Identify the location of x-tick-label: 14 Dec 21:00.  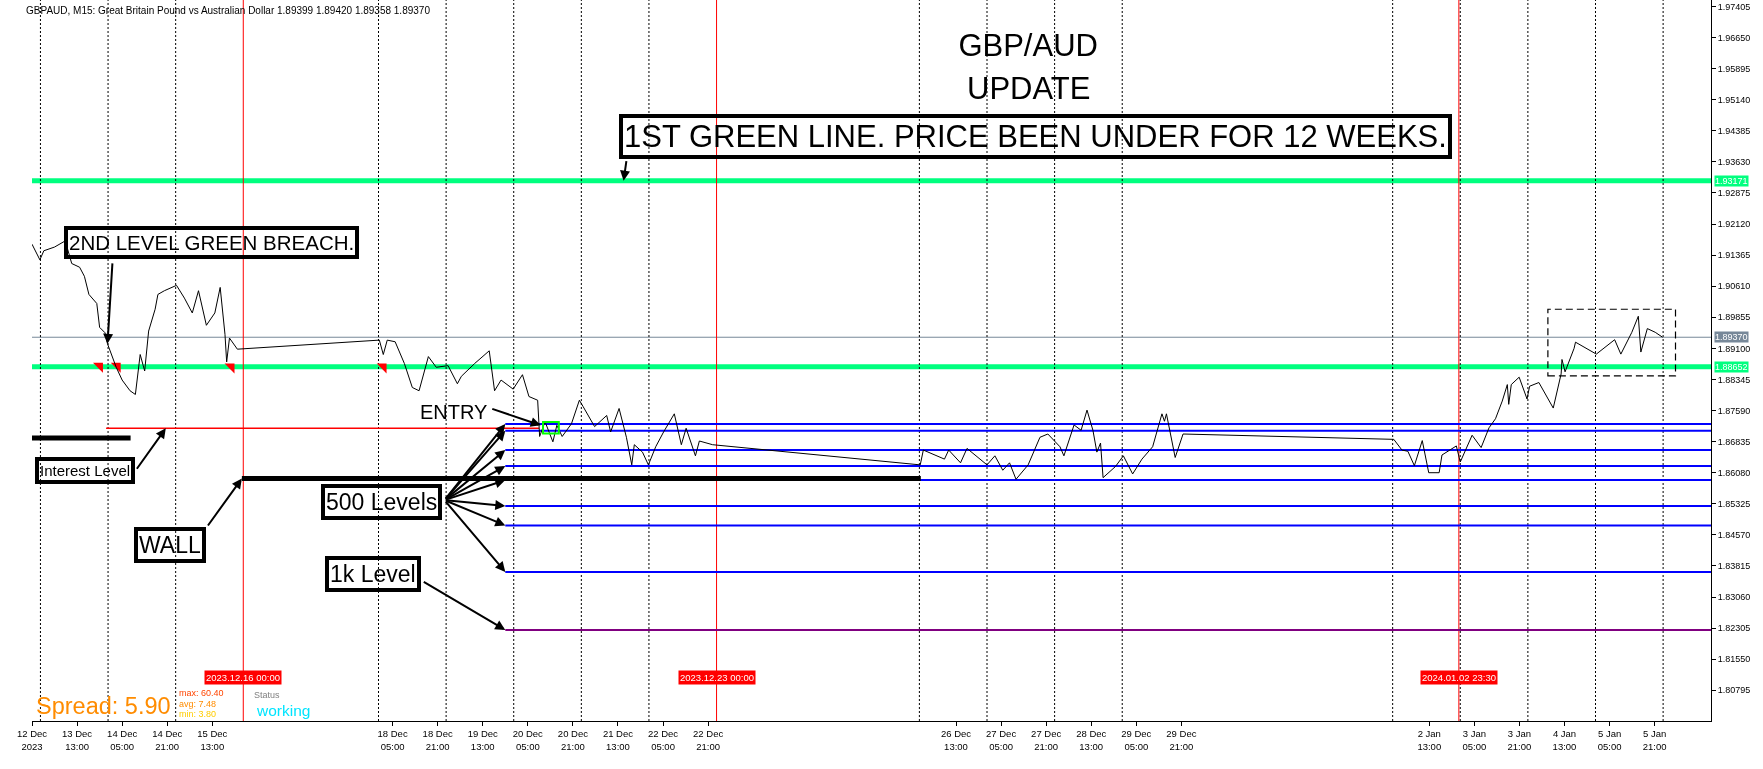
(167, 740).